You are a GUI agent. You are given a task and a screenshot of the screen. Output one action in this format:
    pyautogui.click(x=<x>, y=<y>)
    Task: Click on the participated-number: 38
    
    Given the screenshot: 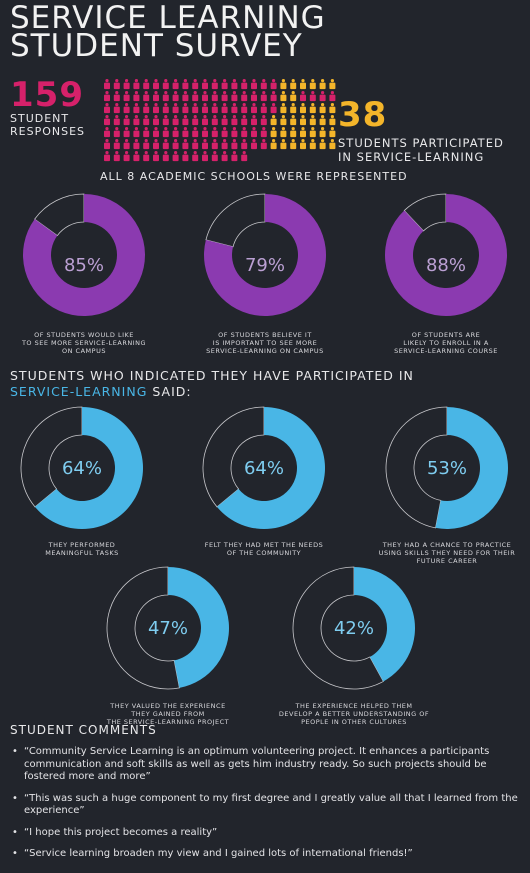 What is the action you would take?
    pyautogui.click(x=363, y=115)
    